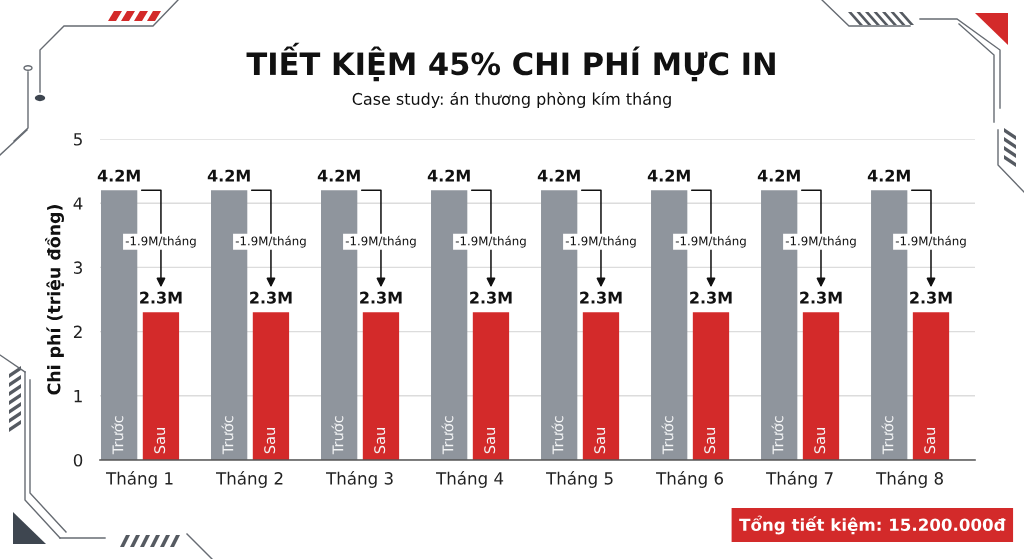 This screenshot has width=1024, height=559. What do you see at coordinates (160, 441) in the screenshot?
I see `series-label: Sau` at bounding box center [160, 441].